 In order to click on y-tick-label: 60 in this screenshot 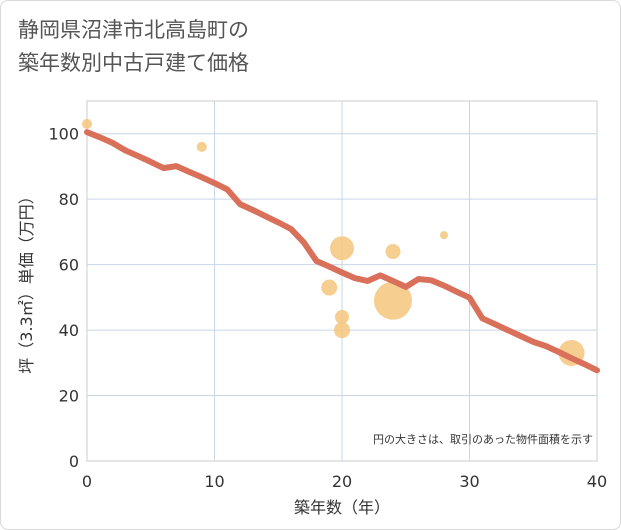, I will do `click(69, 265)`.